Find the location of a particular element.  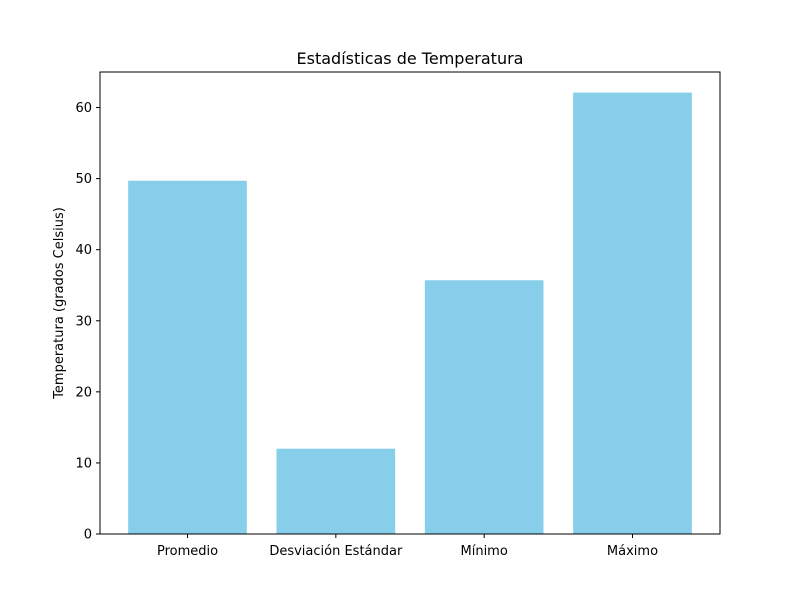

y-axis-label: Temperatura (grados Celsius) is located at coordinates (59, 303).